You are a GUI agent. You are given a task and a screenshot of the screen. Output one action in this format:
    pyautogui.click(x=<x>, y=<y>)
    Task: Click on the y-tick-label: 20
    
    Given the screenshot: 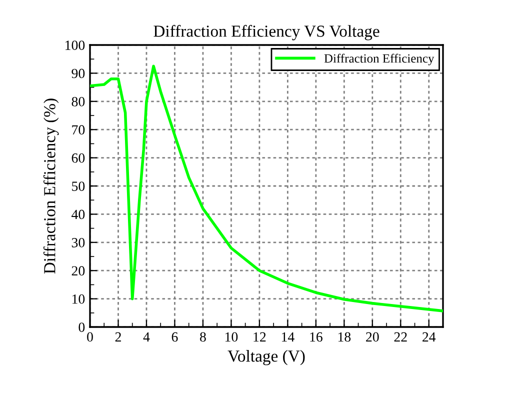 What is the action you would take?
    pyautogui.click(x=78, y=271)
    